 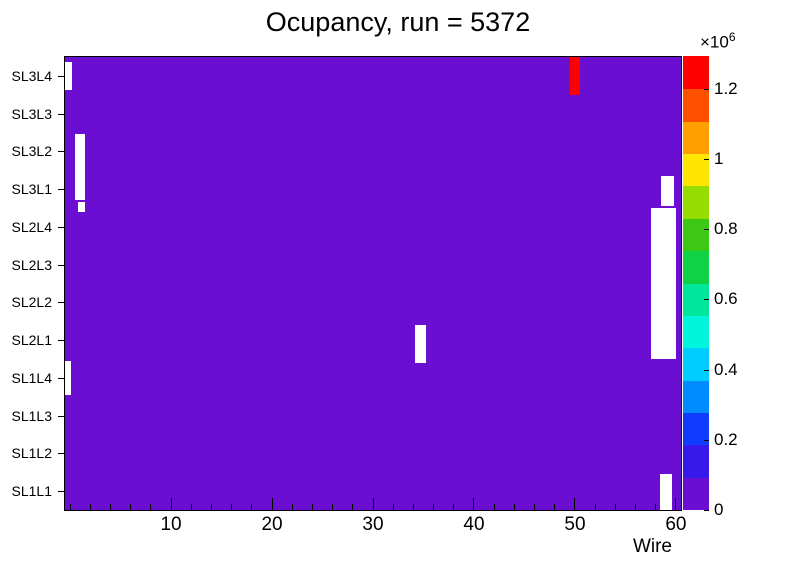 I want to click on colorbar-tick-label: 0.8, so click(x=726, y=229).